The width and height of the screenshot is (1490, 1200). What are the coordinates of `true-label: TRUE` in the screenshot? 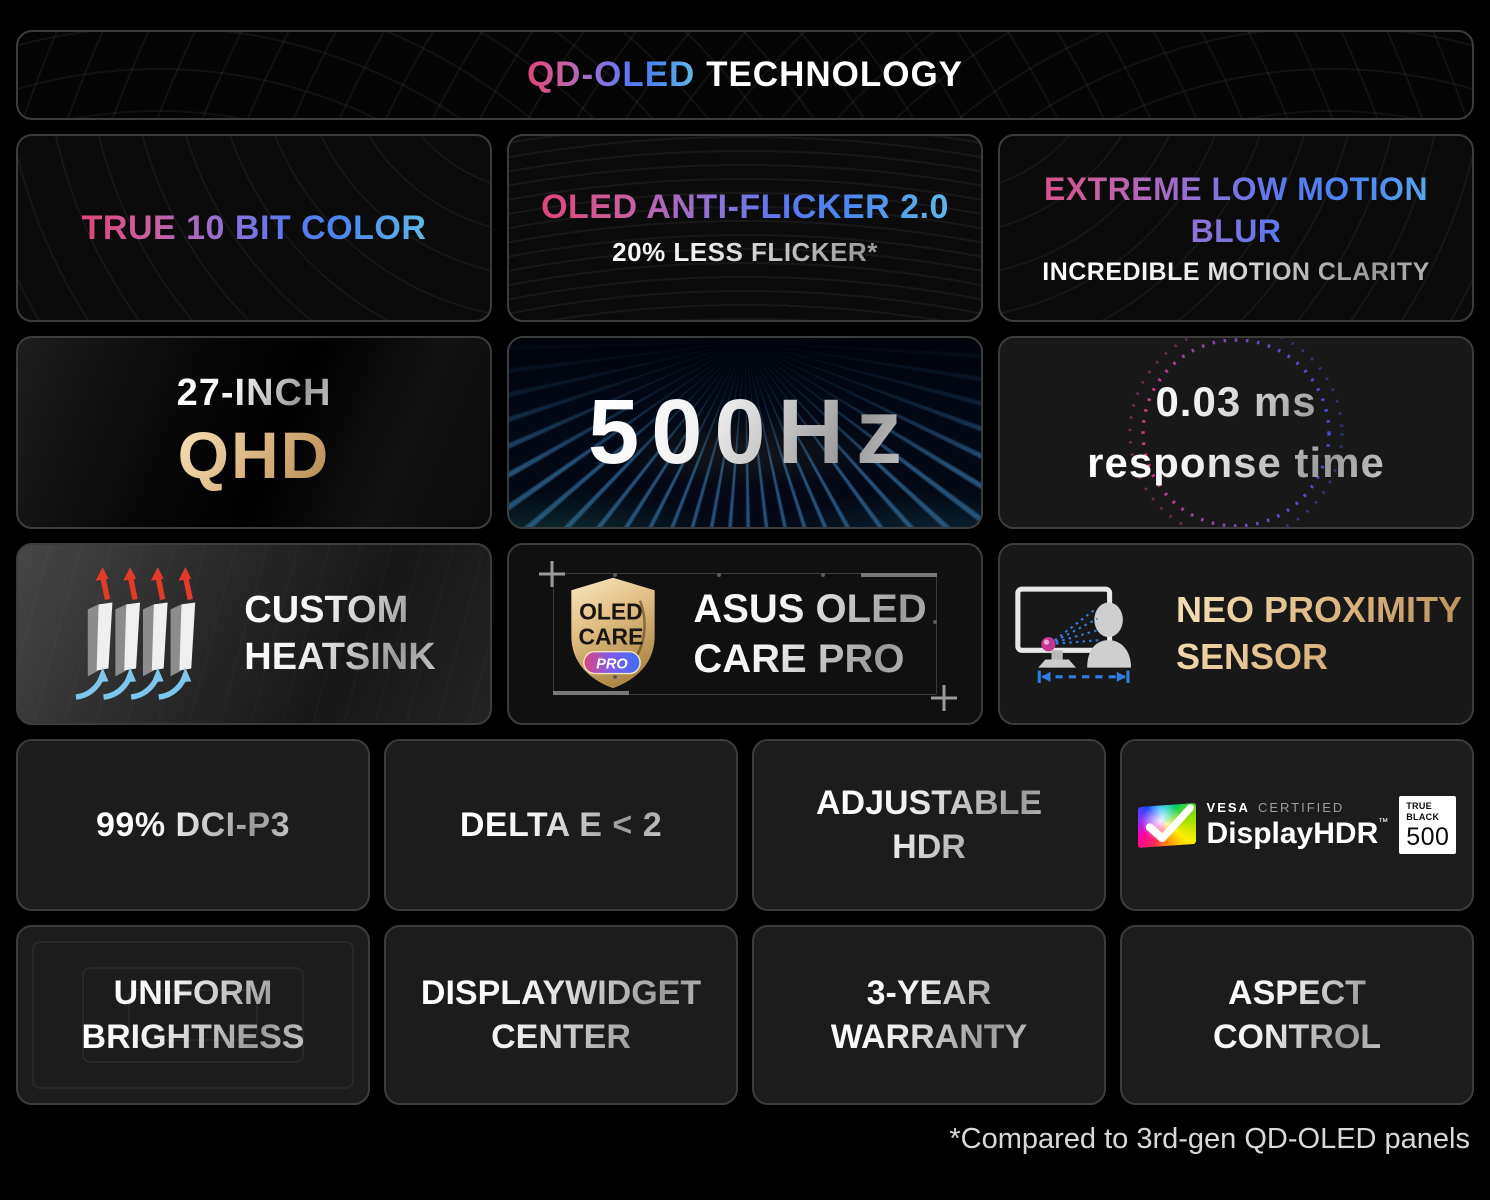 It's located at (1419, 806).